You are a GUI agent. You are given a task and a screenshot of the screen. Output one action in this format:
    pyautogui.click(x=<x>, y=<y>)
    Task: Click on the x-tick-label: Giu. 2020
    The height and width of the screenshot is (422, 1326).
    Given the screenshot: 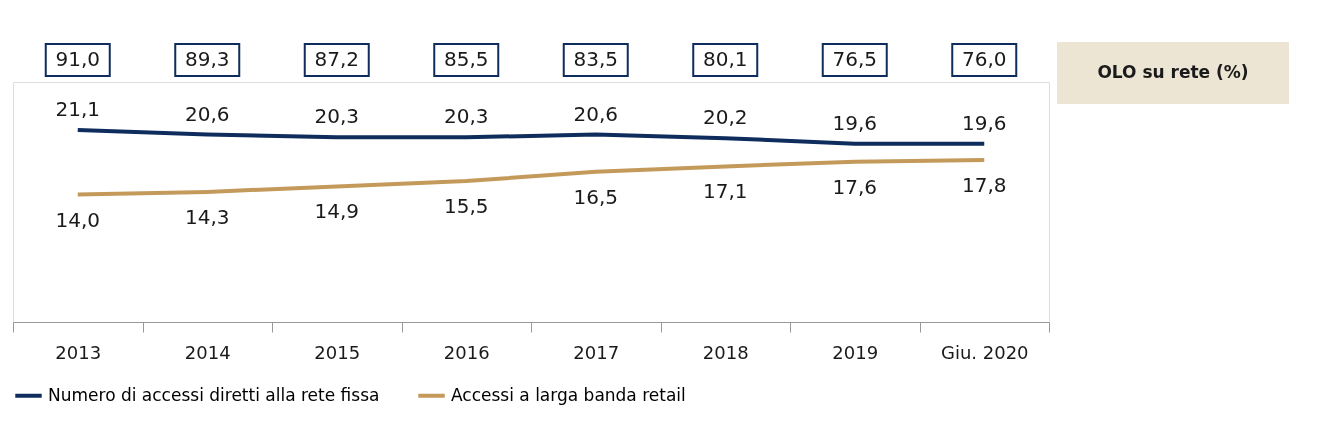 What is the action you would take?
    pyautogui.click(x=984, y=352)
    